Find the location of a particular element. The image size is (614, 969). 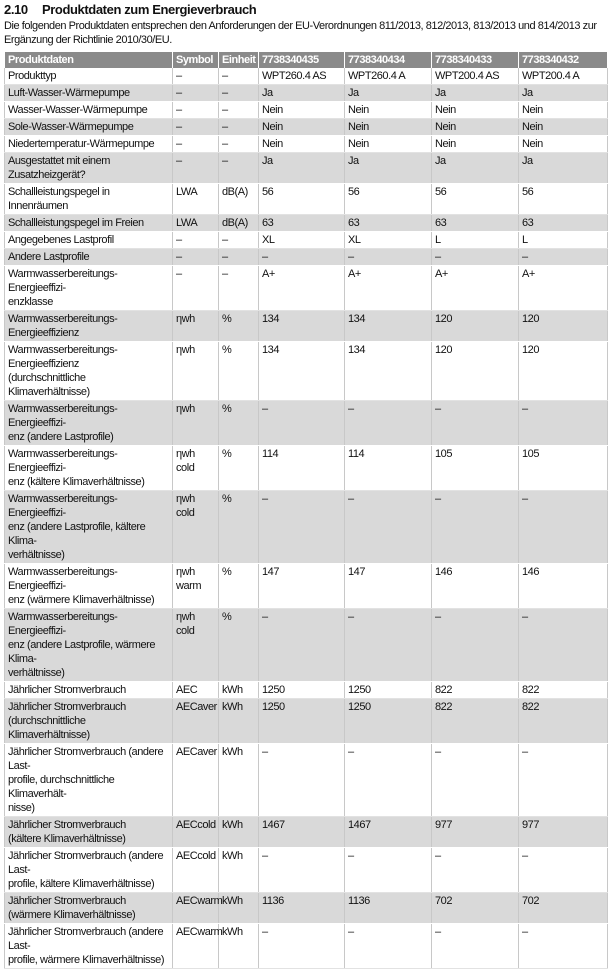

cell-model-2: 147 is located at coordinates (388, 586).